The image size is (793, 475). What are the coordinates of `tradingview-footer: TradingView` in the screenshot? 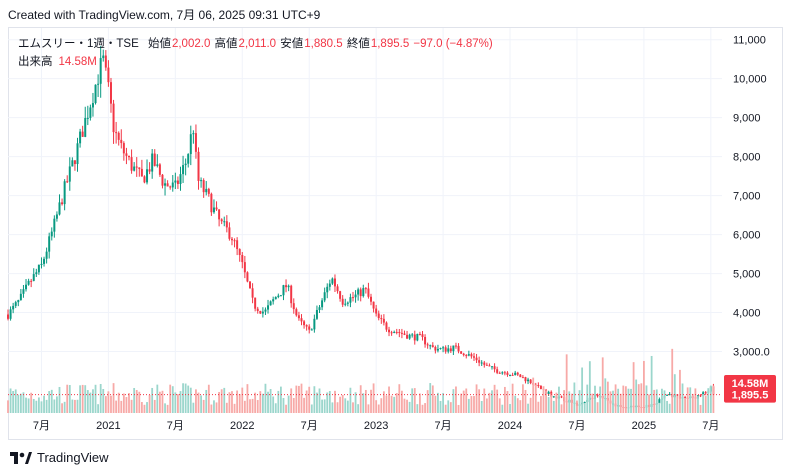 It's located at (59, 457).